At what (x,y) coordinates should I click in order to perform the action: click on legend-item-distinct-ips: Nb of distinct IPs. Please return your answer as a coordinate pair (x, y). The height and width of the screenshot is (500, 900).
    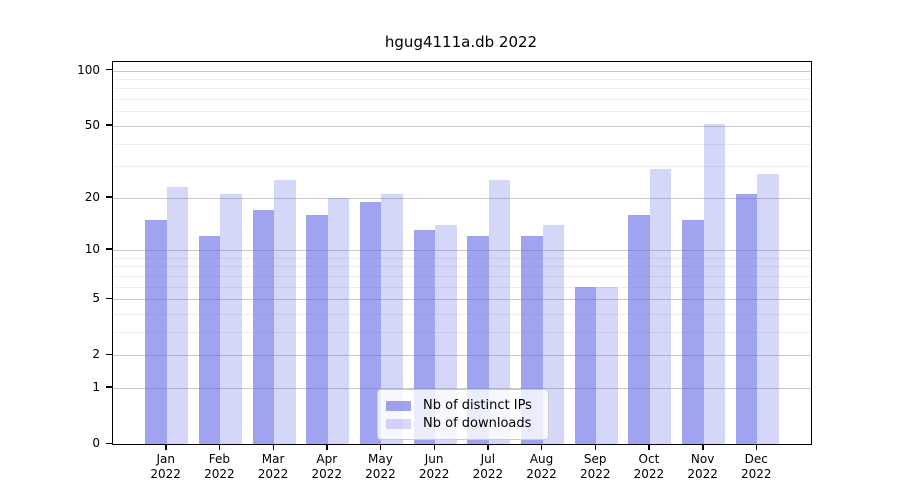
    Looking at the image, I should click on (463, 405).